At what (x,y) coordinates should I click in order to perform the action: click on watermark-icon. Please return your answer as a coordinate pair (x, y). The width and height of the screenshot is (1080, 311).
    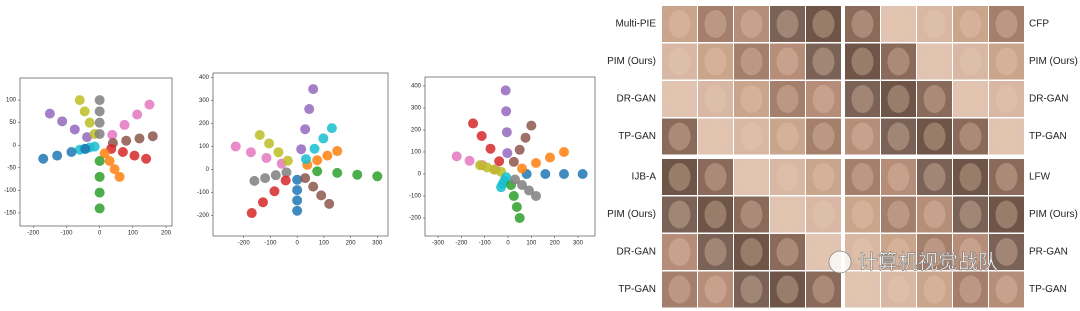
    Looking at the image, I should click on (840, 262).